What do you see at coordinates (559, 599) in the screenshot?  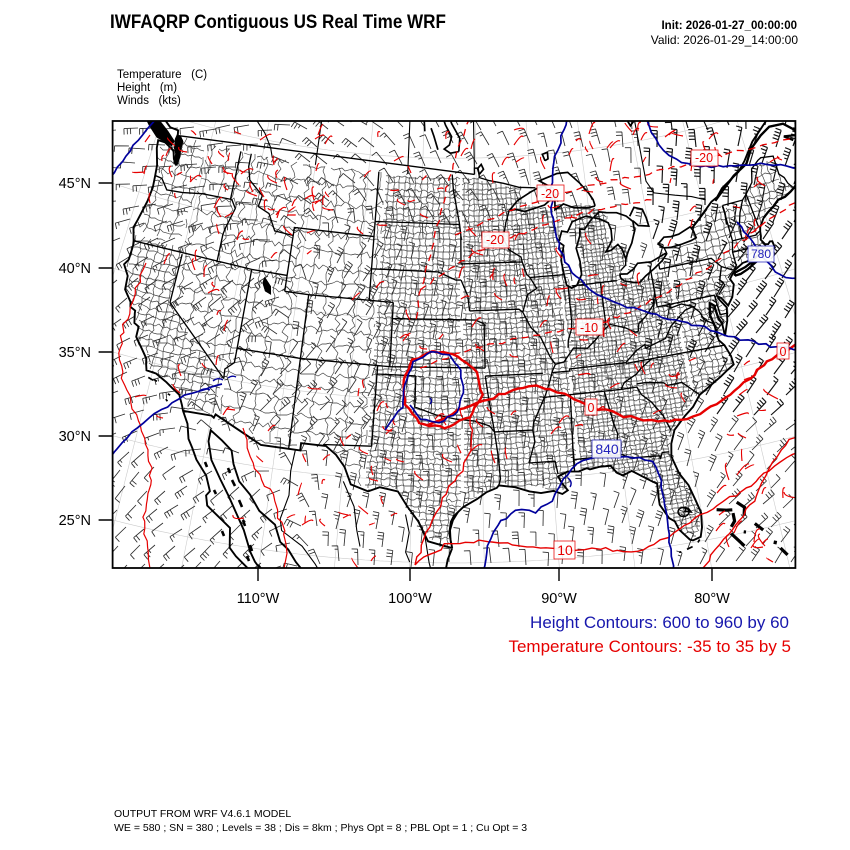 I see `svg-text: 90°W` at bounding box center [559, 599].